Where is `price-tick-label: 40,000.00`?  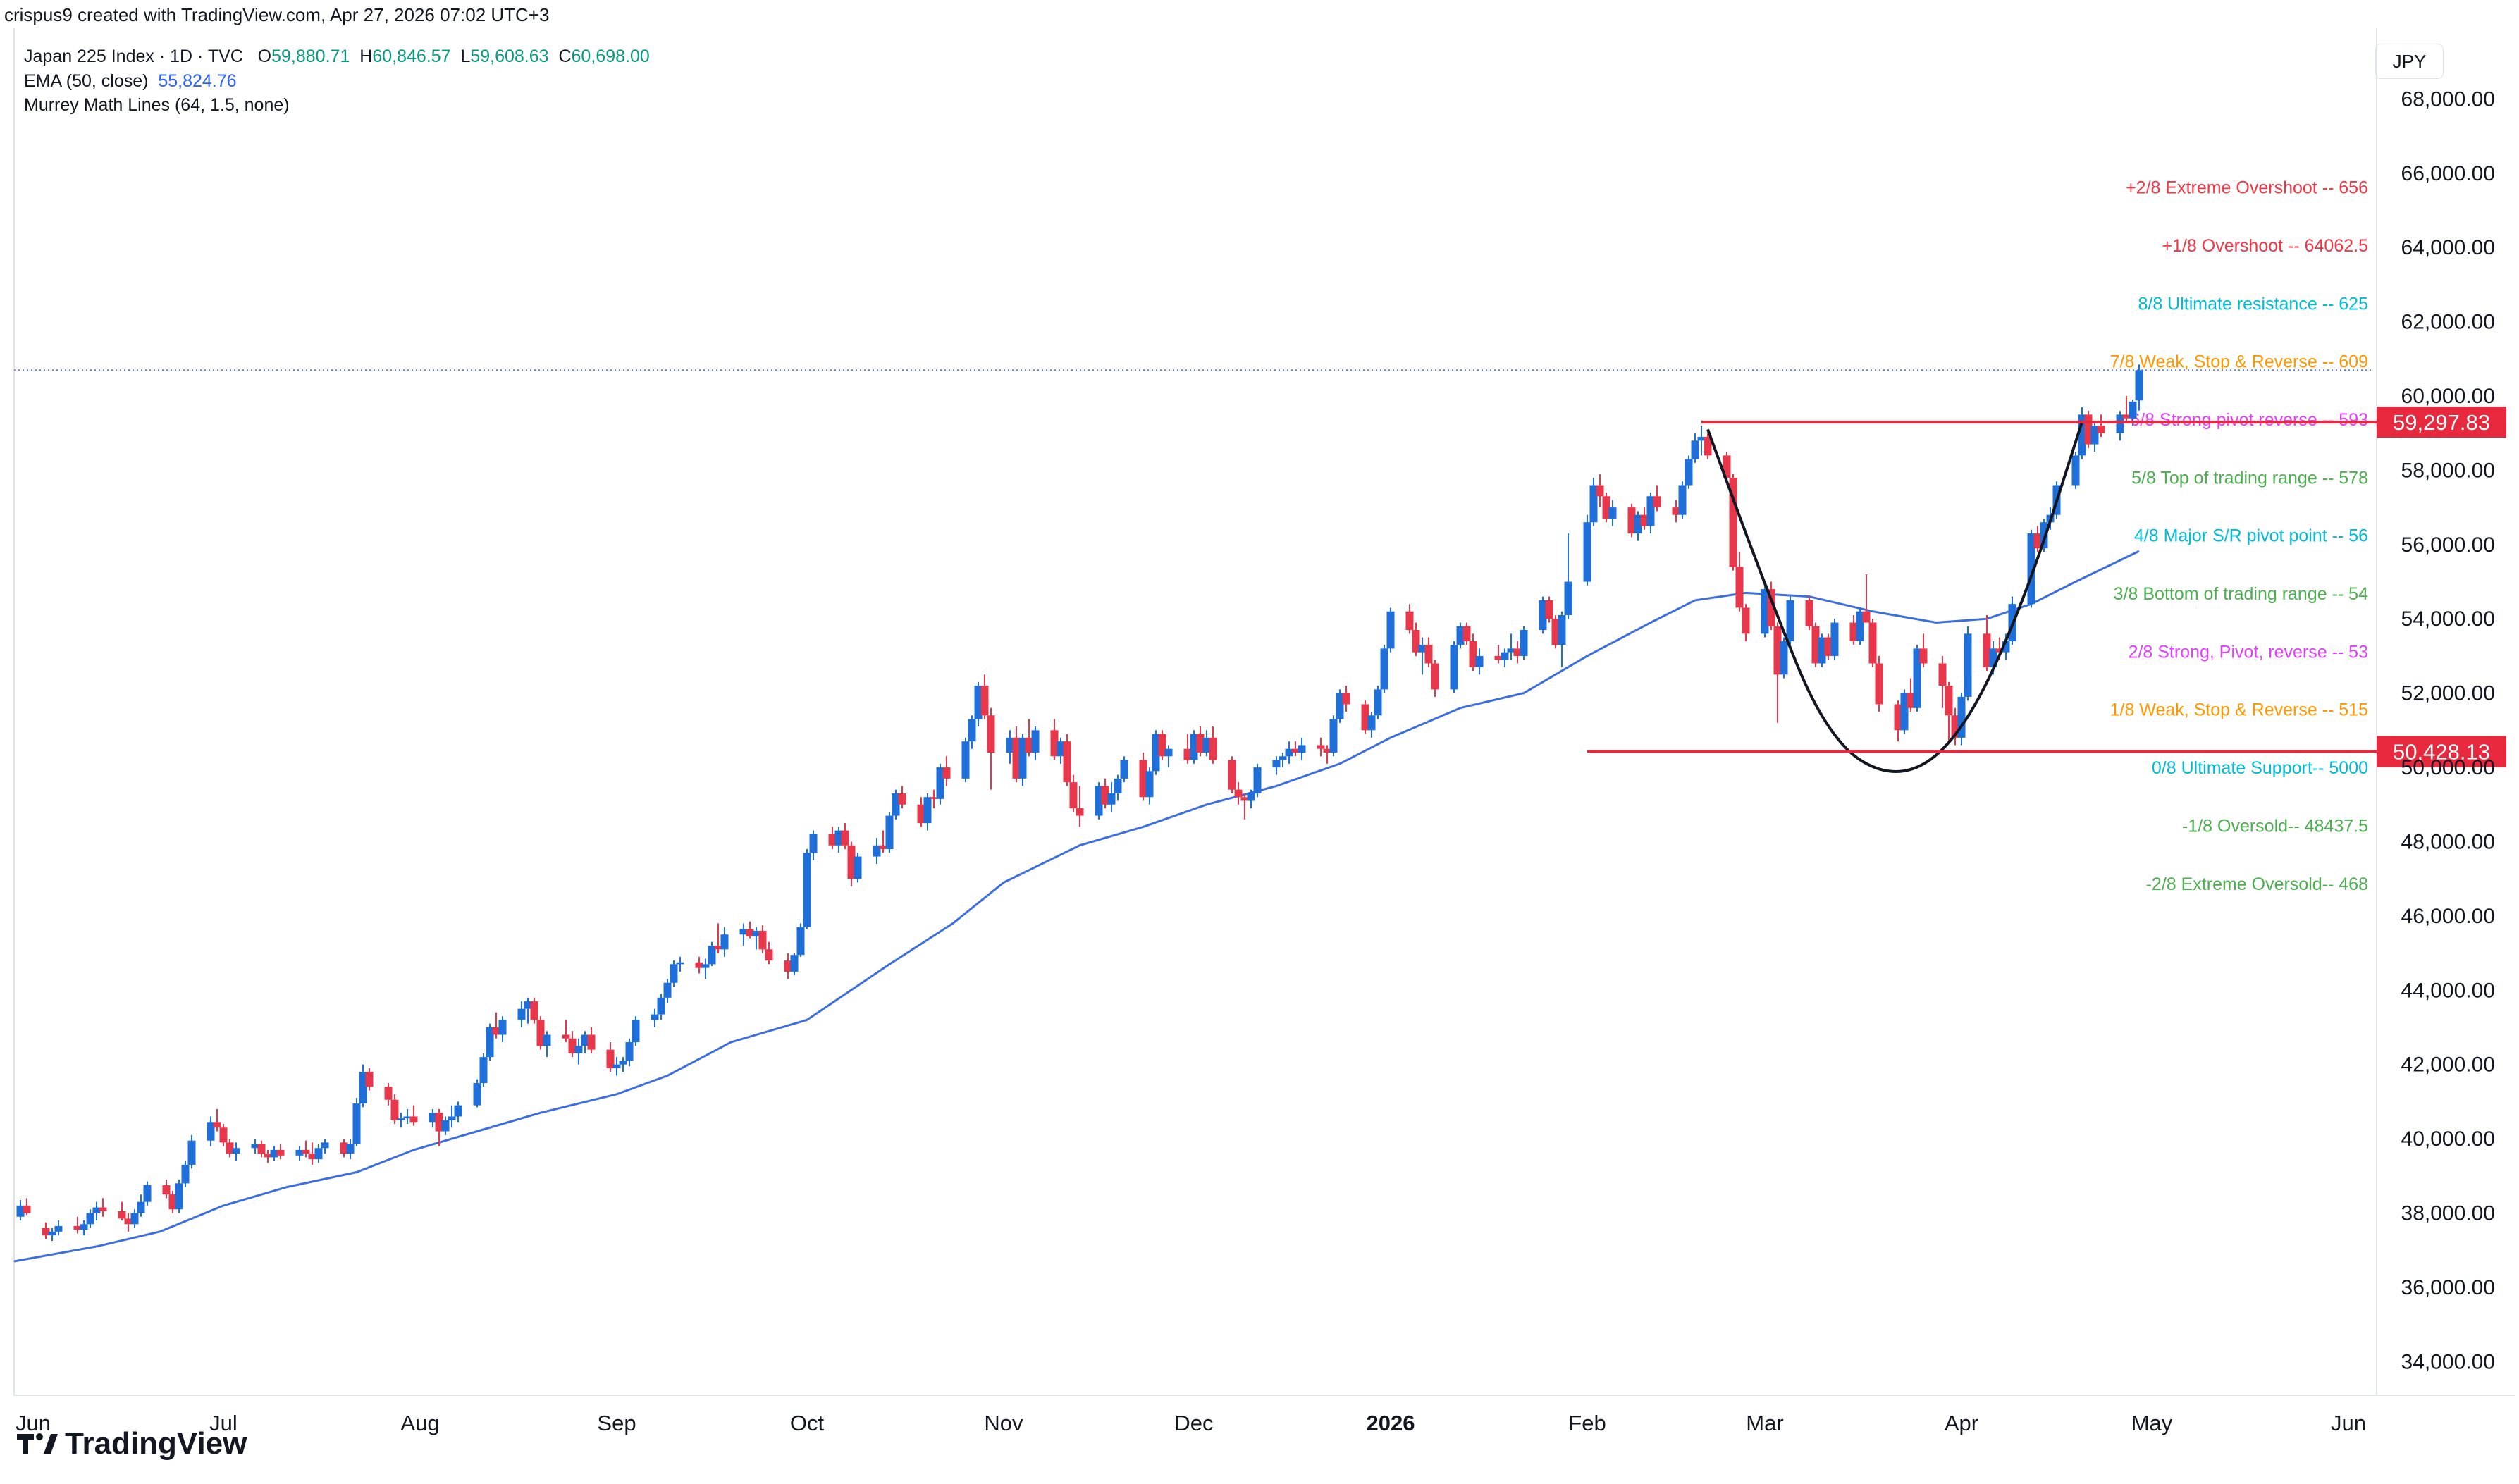 price-tick-label: 40,000.00 is located at coordinates (2448, 1139).